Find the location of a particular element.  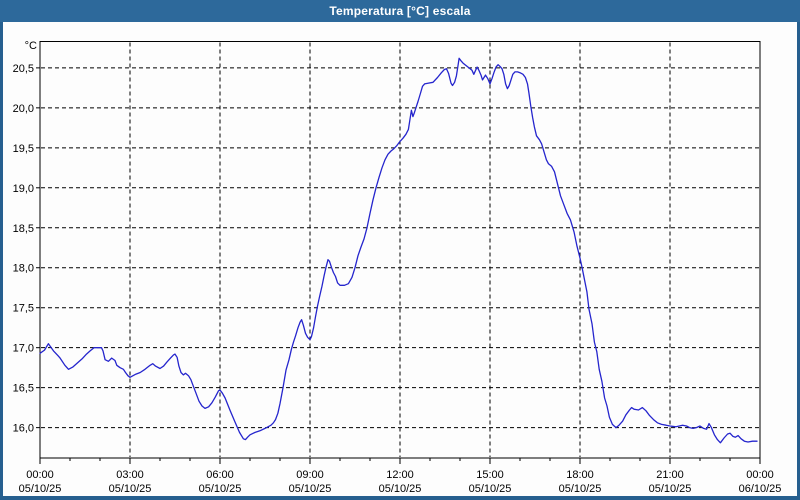

y-tick-label: 16,0 is located at coordinates (23, 429).